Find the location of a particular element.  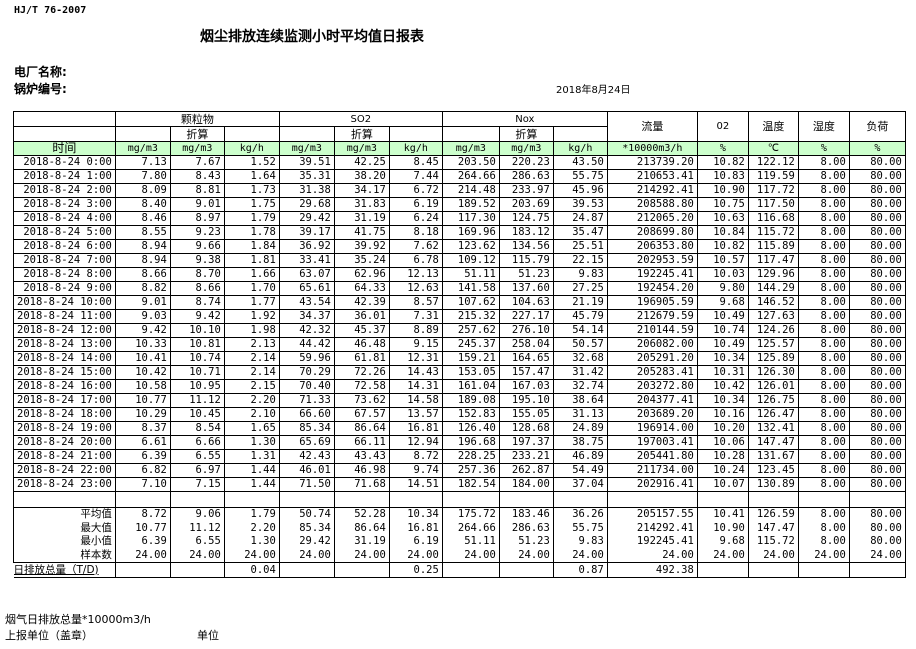

cell: 10.90 is located at coordinates (722, 528).